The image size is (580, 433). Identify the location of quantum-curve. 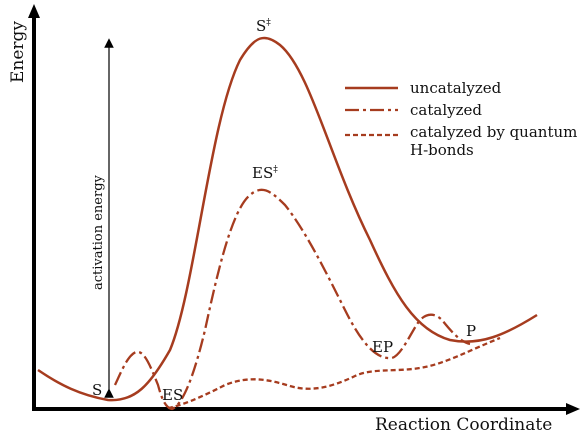
(334, 373).